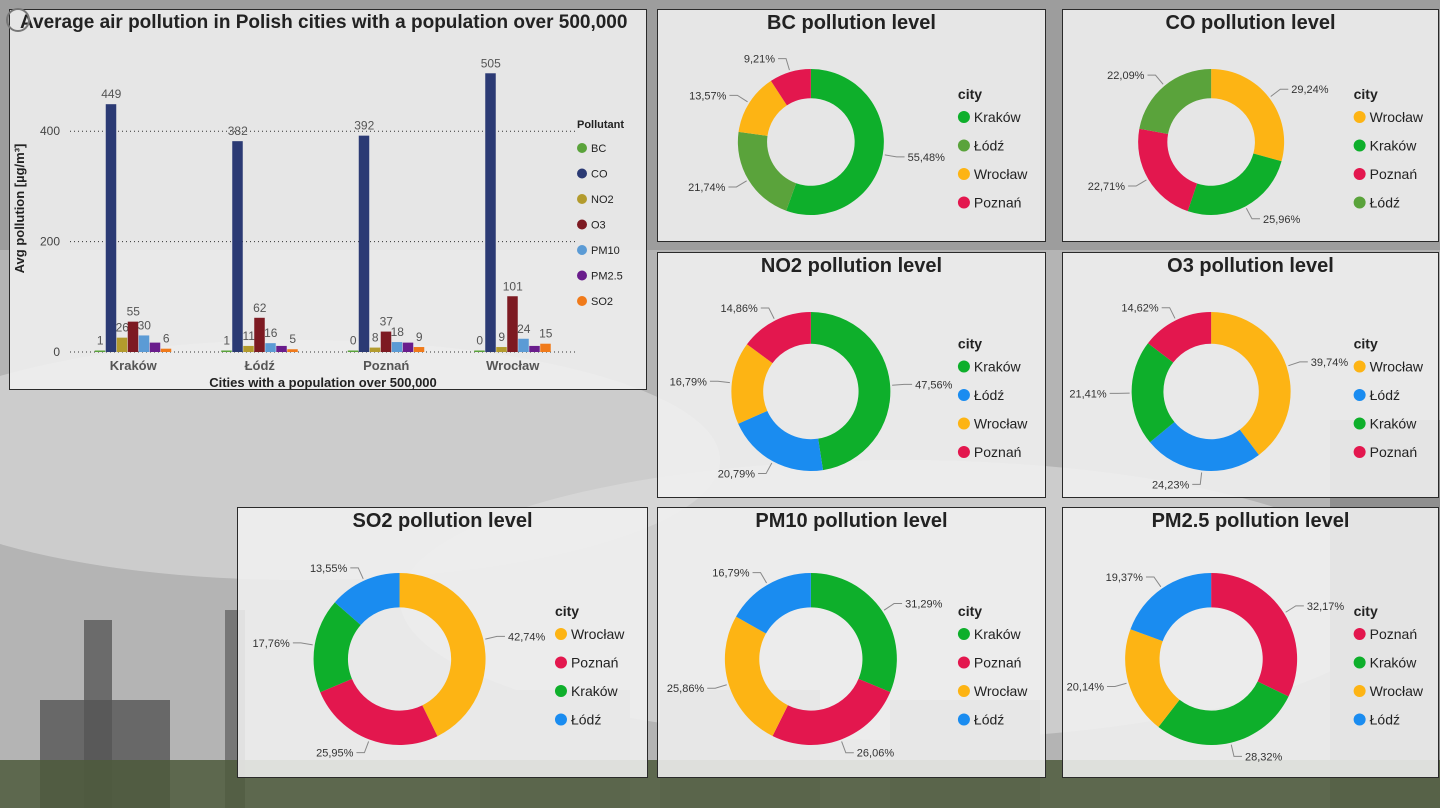  I want to click on donut-title: NO2 pollution level, so click(851, 266).